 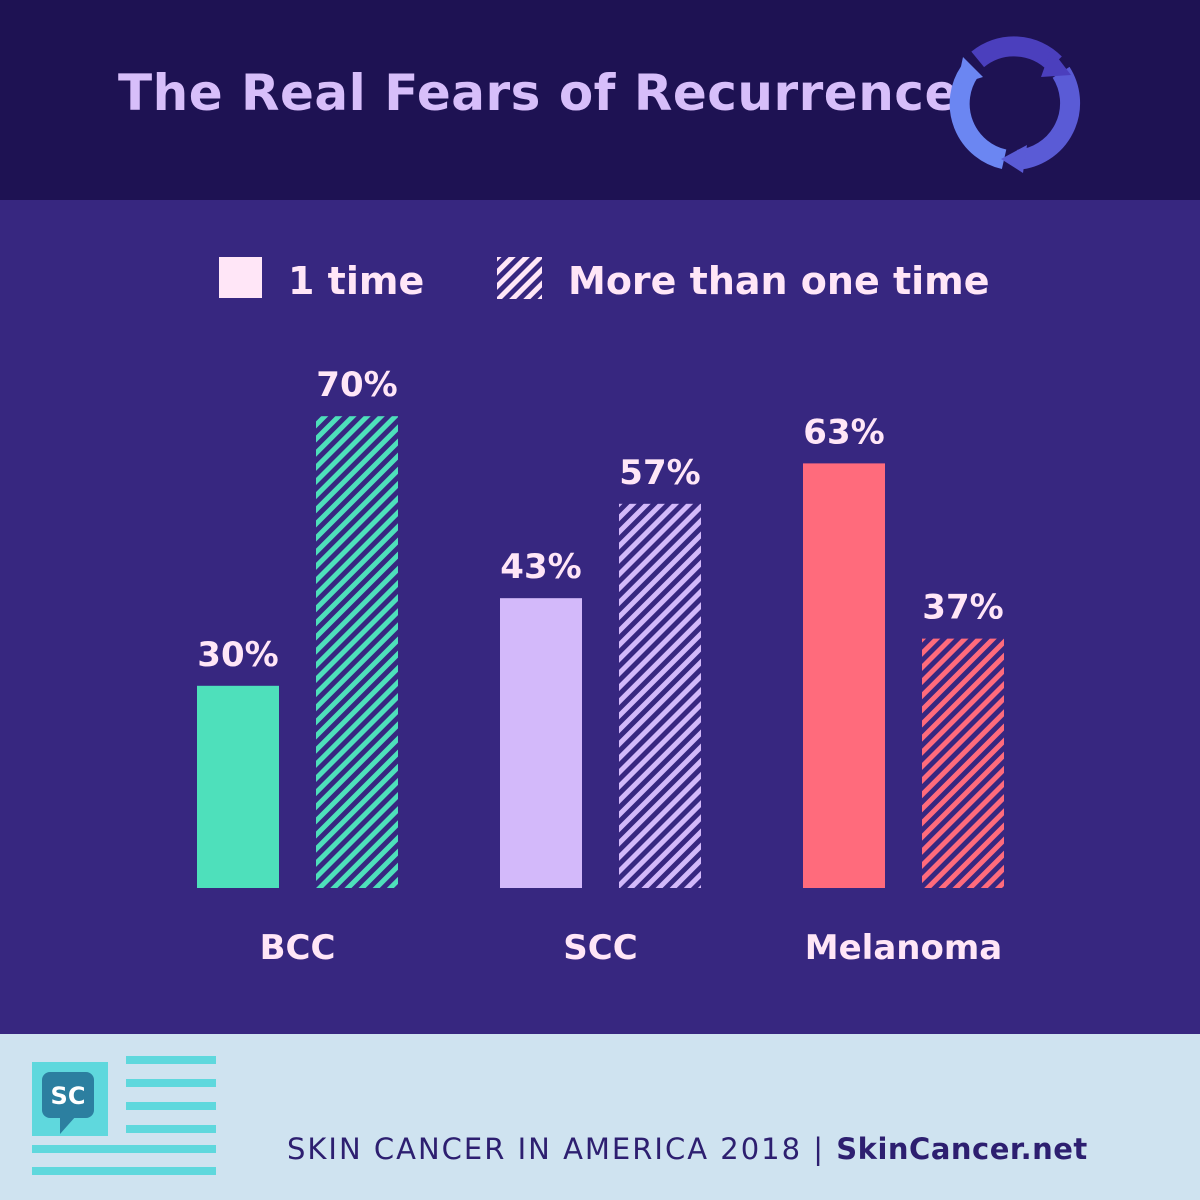 What do you see at coordinates (903, 948) in the screenshot?
I see `category-label-melanoma: Melanoma` at bounding box center [903, 948].